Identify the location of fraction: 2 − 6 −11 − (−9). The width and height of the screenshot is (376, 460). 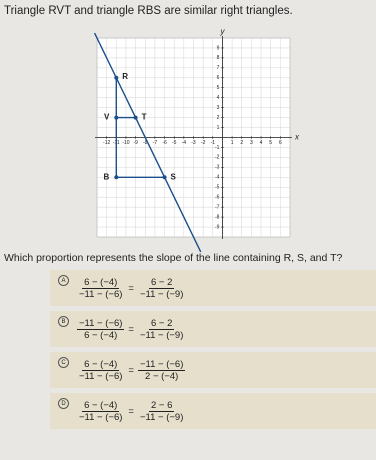
(161, 411).